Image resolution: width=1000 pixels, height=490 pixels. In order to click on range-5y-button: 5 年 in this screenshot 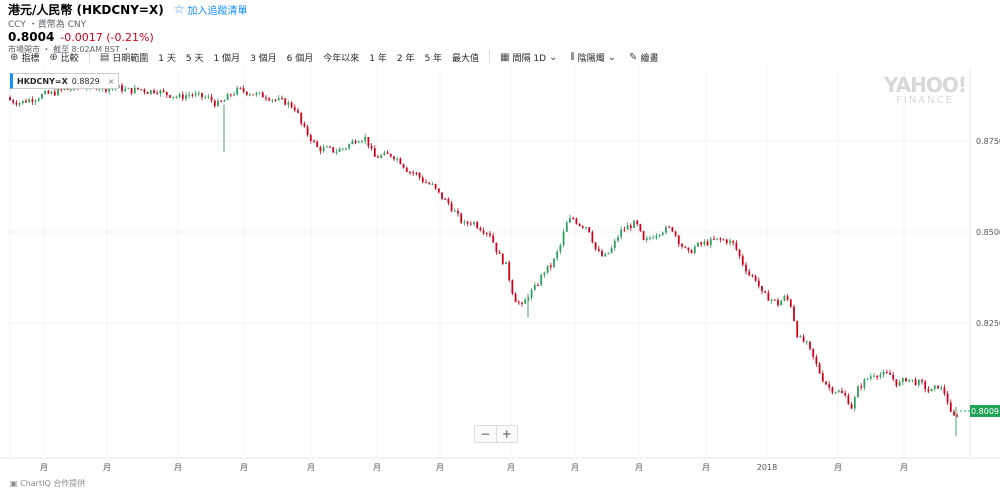, I will do `click(433, 58)`.